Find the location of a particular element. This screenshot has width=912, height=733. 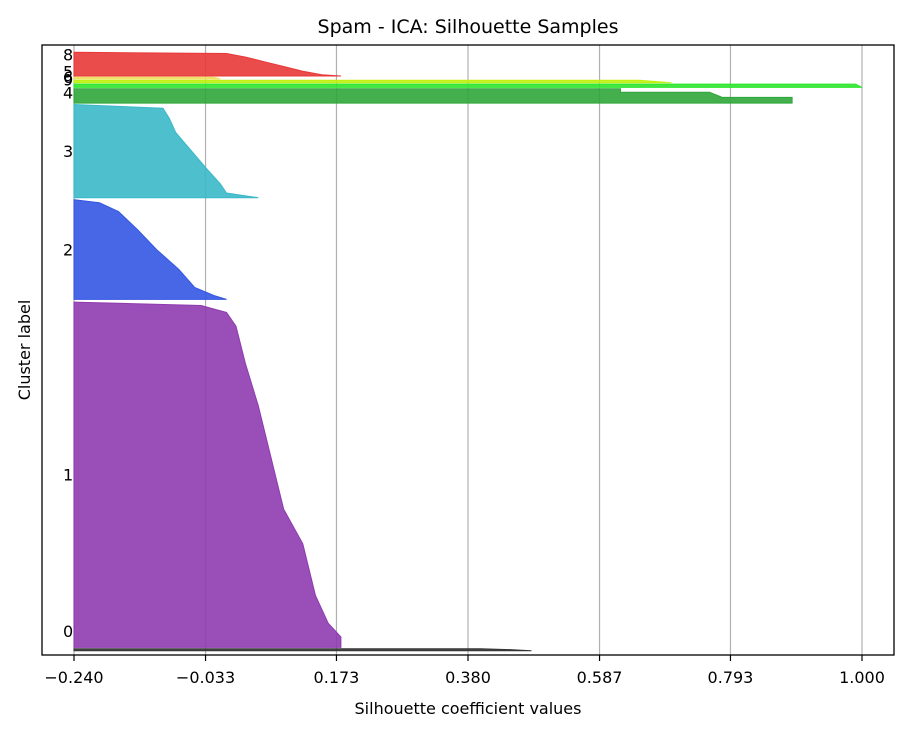

cluster-label-5: 5 is located at coordinates (68, 72).